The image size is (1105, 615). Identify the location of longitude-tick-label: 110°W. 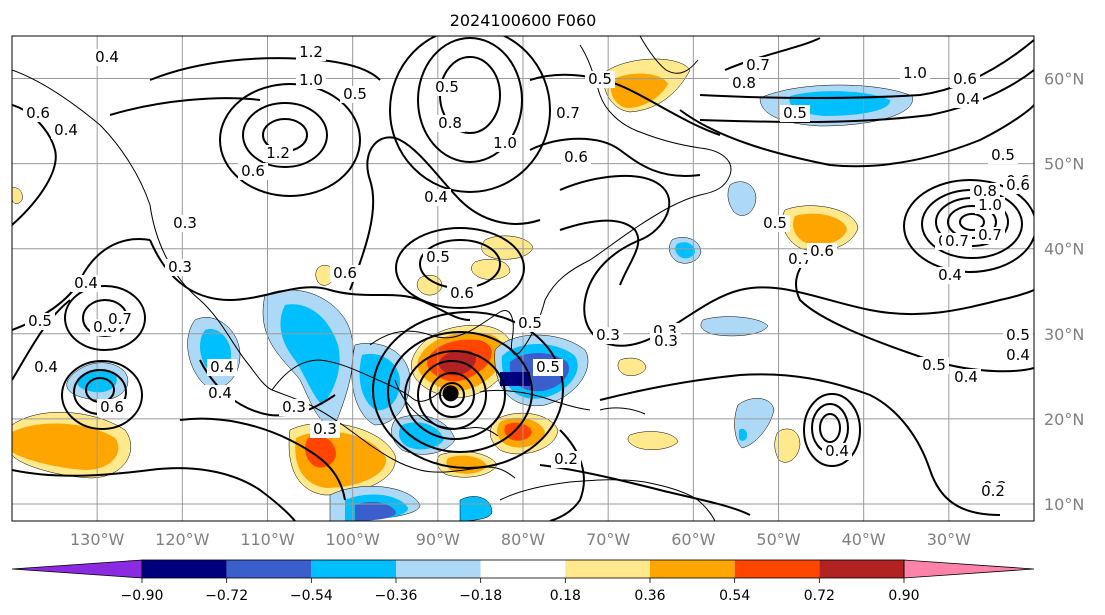
(267, 539).